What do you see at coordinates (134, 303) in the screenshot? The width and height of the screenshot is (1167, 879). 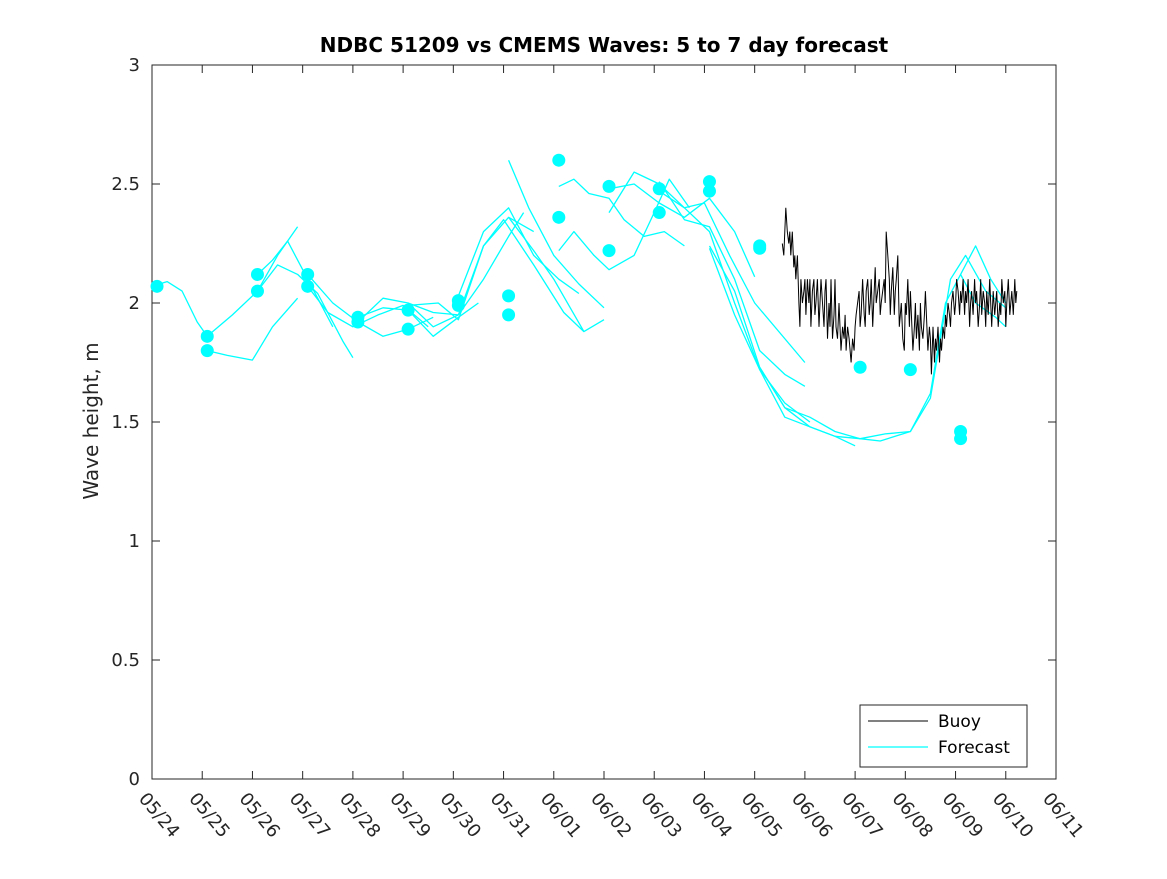 I see `y-tick-label: 2` at bounding box center [134, 303].